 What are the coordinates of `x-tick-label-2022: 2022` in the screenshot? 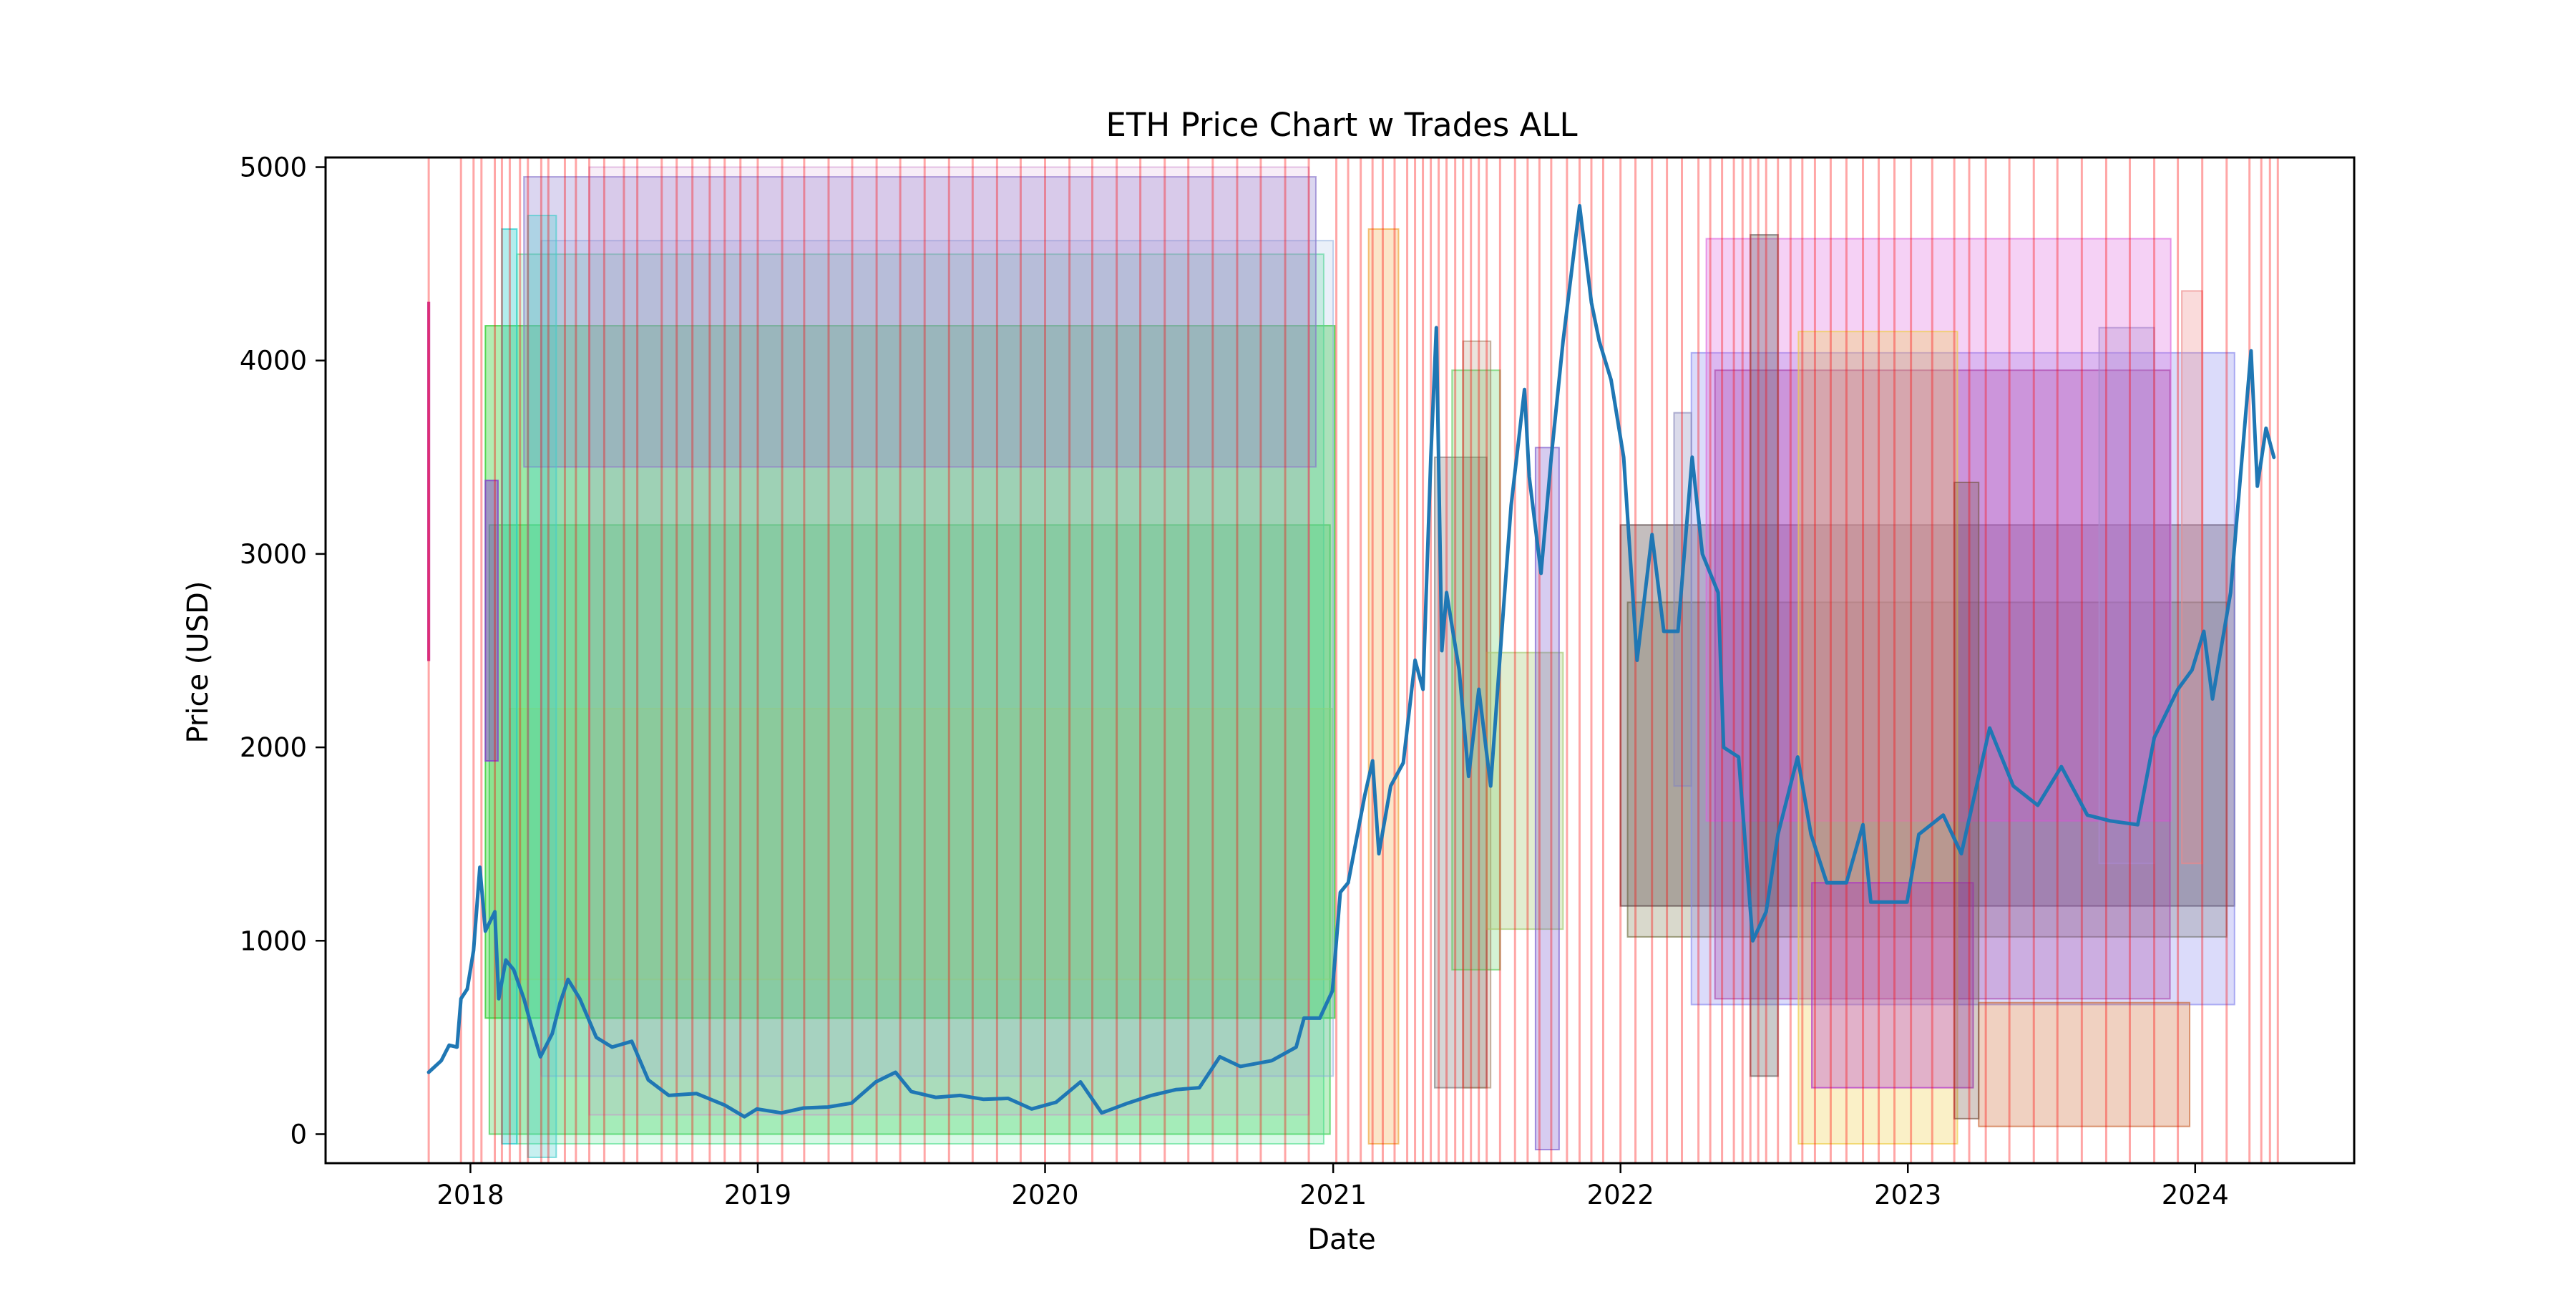 It's located at (1620, 1195).